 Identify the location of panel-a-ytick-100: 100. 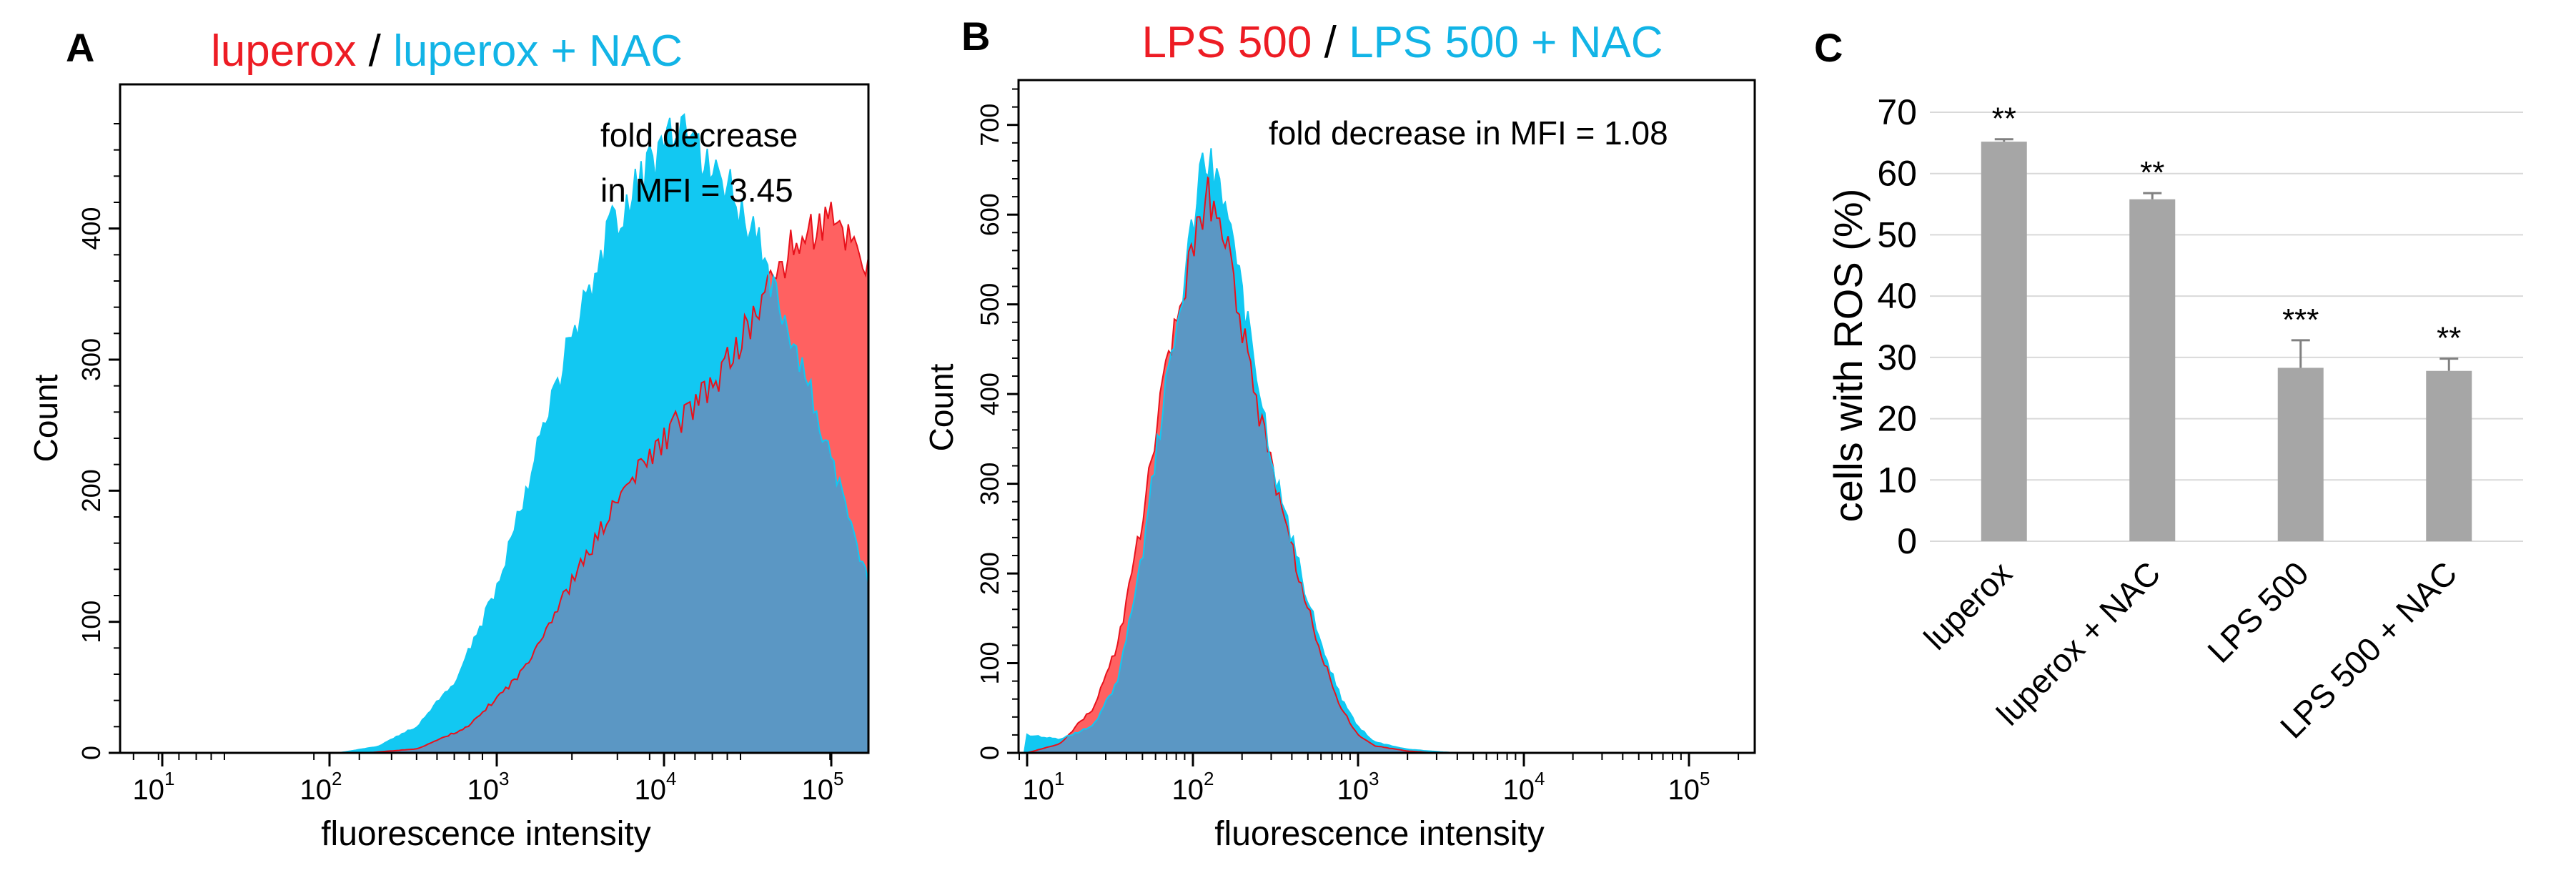
(91, 622).